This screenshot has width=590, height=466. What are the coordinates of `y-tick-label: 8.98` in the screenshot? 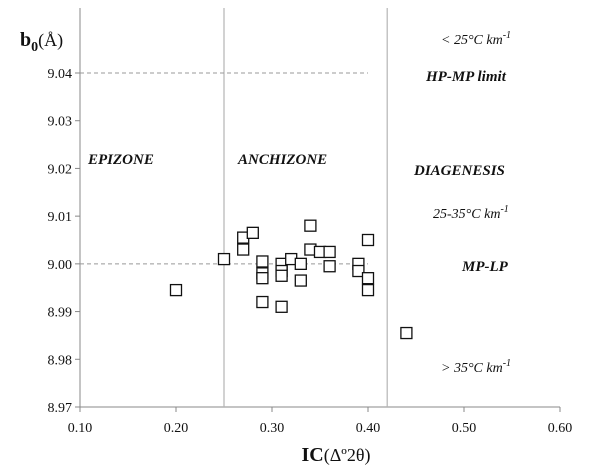 It's located at (60, 360).